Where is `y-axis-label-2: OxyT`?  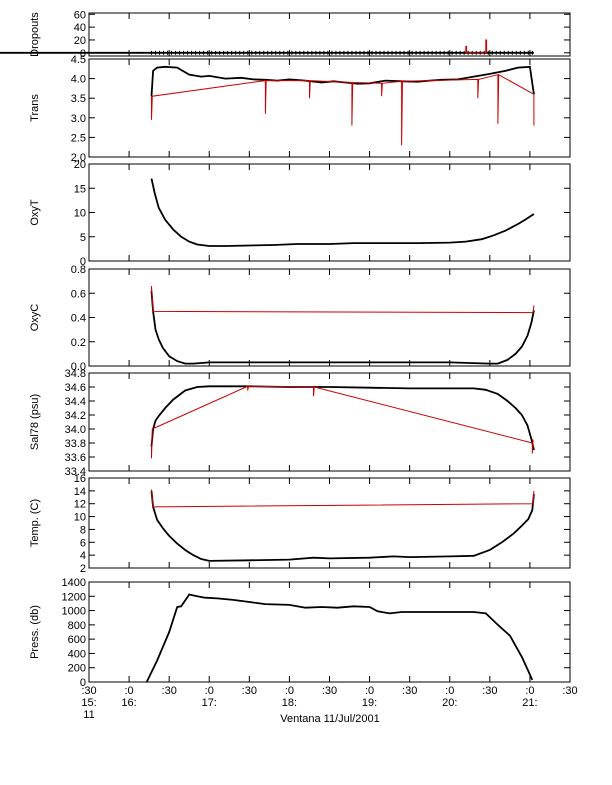 y-axis-label-2: OxyT is located at coordinates (35, 212).